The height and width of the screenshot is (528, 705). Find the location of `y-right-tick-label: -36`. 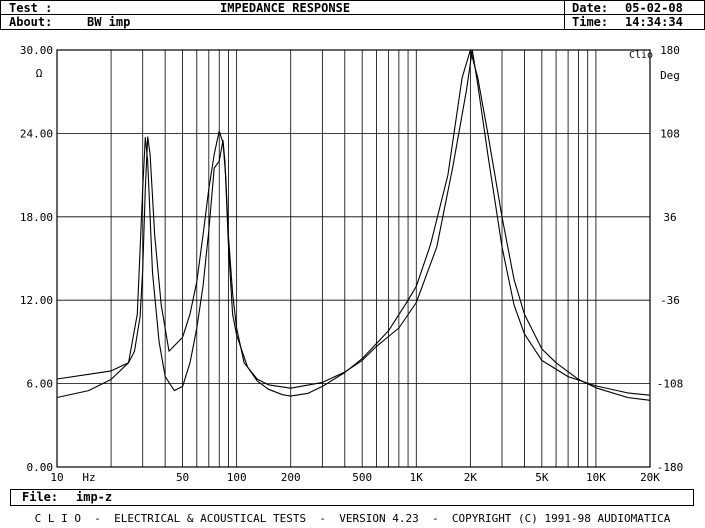

y-right-tick-label: -36 is located at coordinates (670, 300).